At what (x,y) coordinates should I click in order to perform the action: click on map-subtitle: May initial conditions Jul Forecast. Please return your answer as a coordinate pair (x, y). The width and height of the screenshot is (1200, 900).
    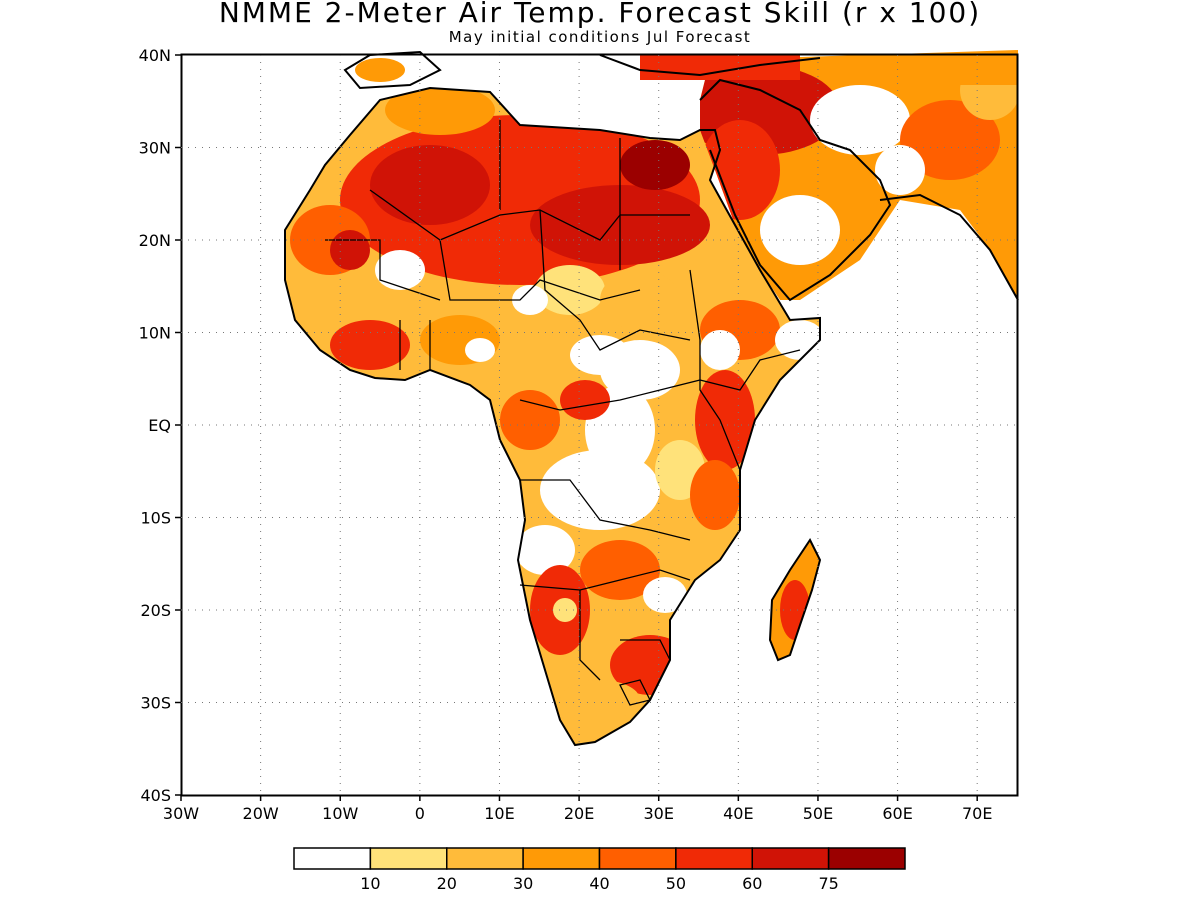
    Looking at the image, I should click on (600, 37).